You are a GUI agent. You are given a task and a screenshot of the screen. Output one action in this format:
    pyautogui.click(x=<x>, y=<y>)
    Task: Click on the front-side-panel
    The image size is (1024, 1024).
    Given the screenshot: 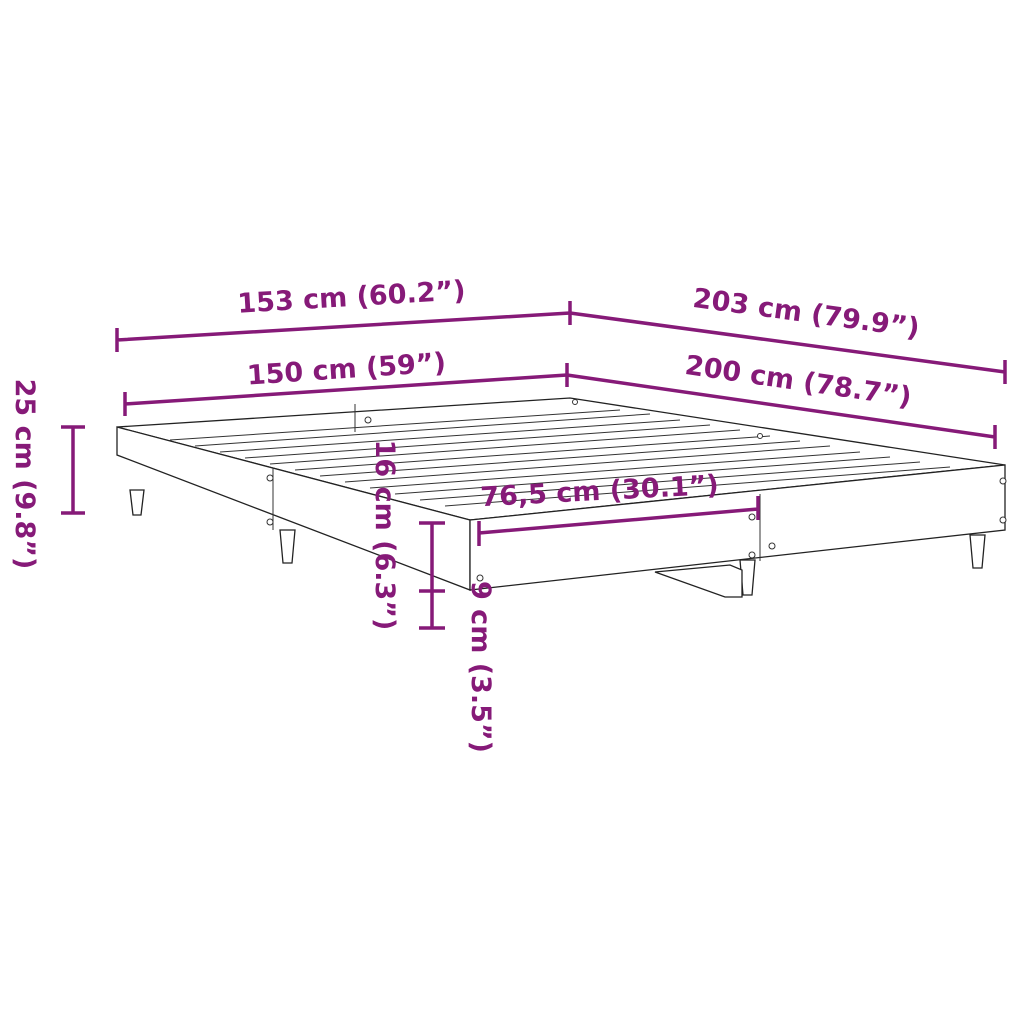 What is the action you would take?
    pyautogui.click(x=737, y=527)
    